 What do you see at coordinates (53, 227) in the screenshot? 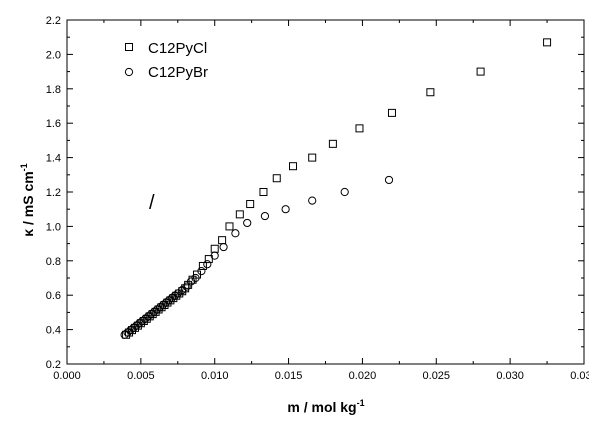
I see `y-tick-label: 1.0` at bounding box center [53, 227].